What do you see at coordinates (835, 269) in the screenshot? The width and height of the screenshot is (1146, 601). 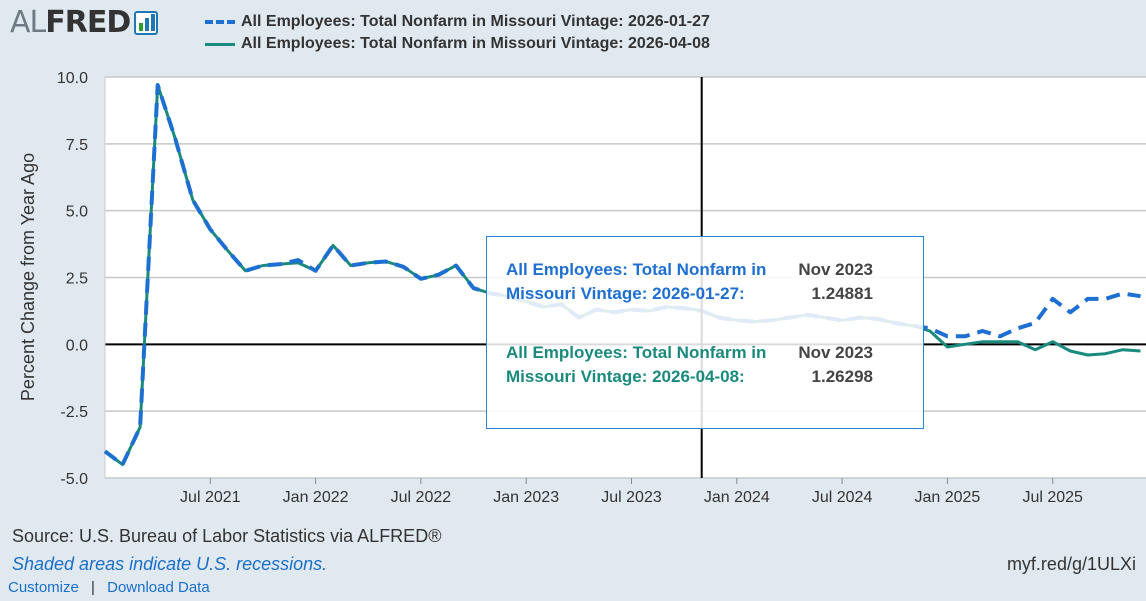 I see `tooltip-date-1: Nov 2023` at bounding box center [835, 269].